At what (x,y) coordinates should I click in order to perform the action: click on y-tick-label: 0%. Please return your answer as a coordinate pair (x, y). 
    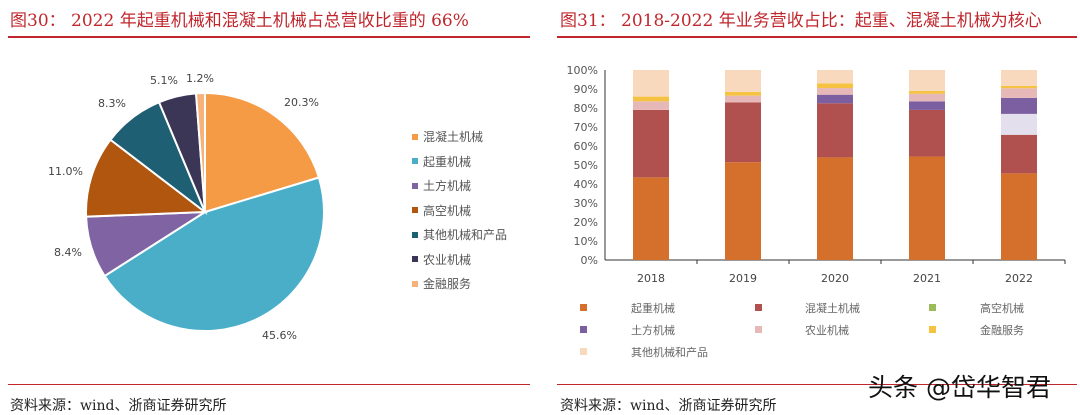
    Looking at the image, I should click on (589, 260).